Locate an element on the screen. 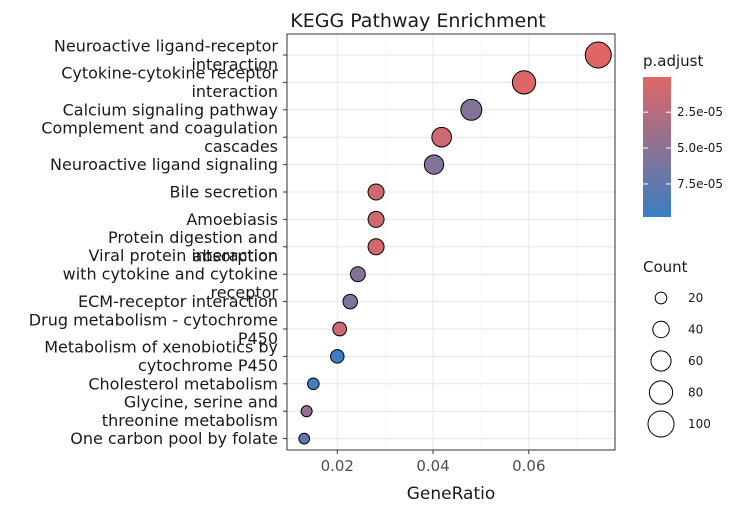  color-legend-bar is located at coordinates (657, 147).